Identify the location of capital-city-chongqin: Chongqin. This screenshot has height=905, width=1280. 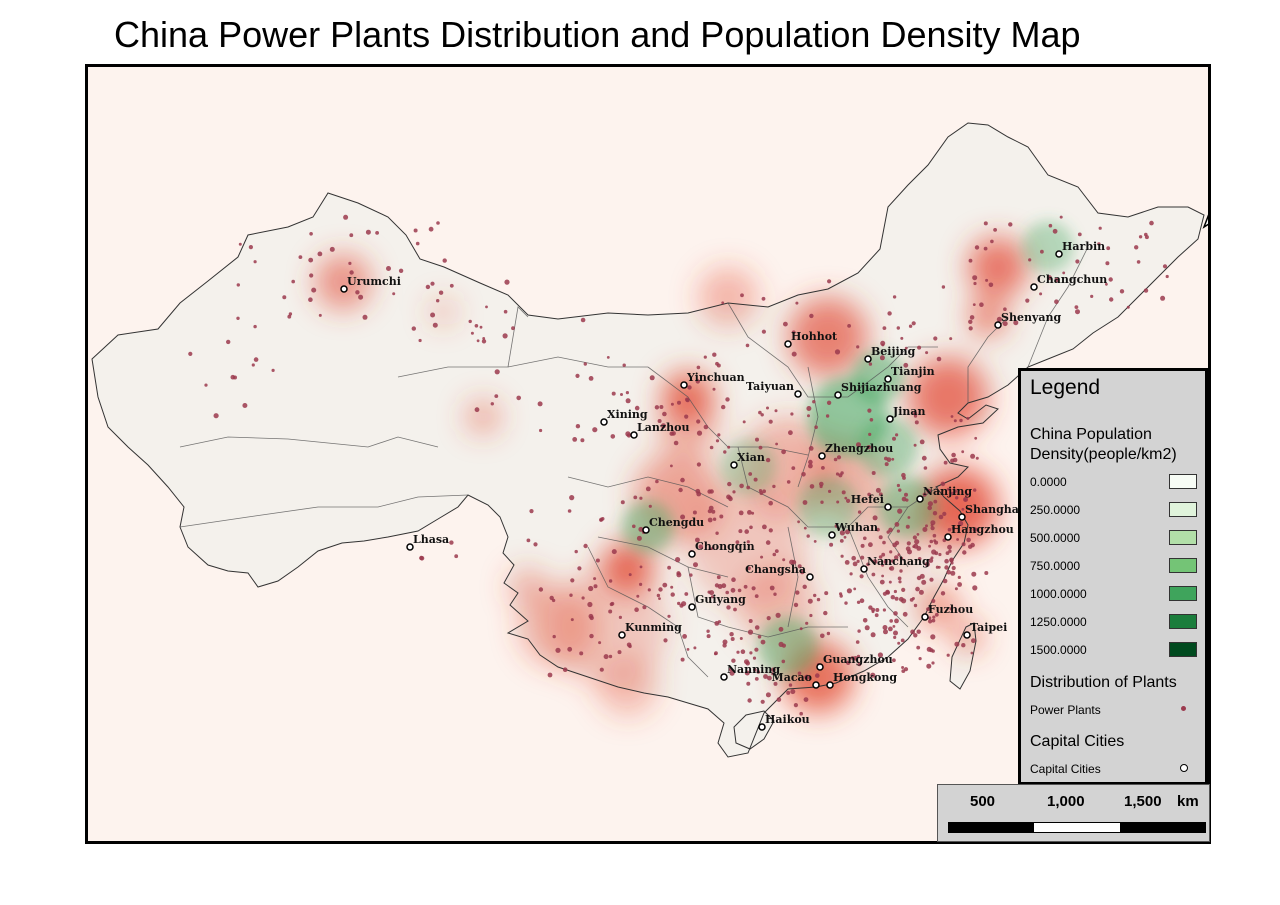
(721, 549).